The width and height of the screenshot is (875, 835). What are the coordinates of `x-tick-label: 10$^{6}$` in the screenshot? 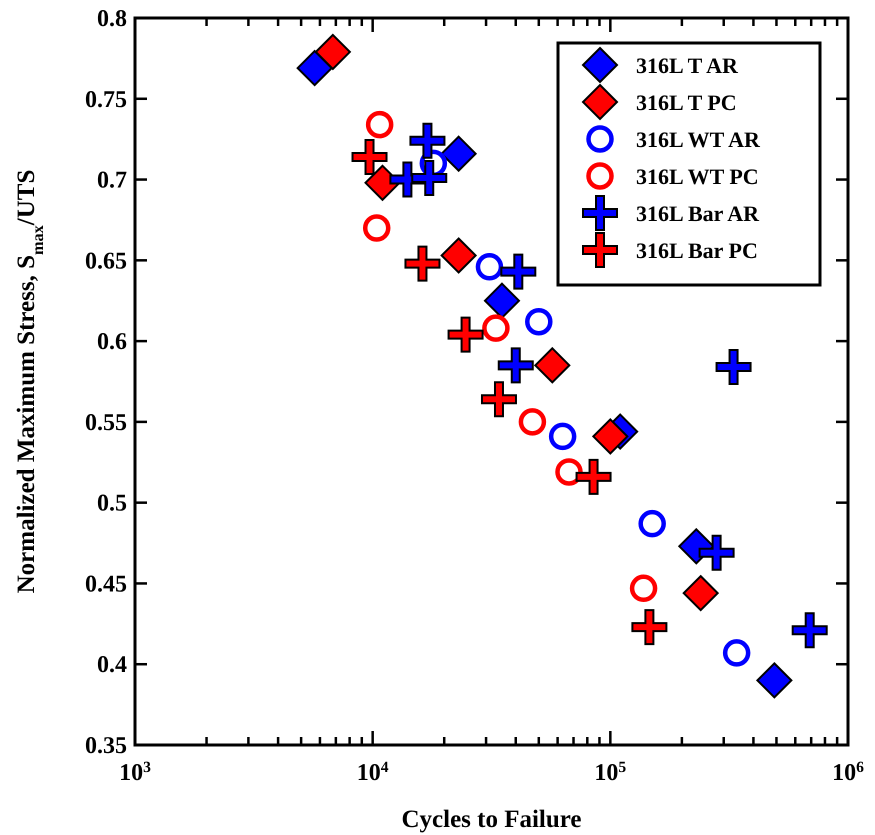 It's located at (848, 772).